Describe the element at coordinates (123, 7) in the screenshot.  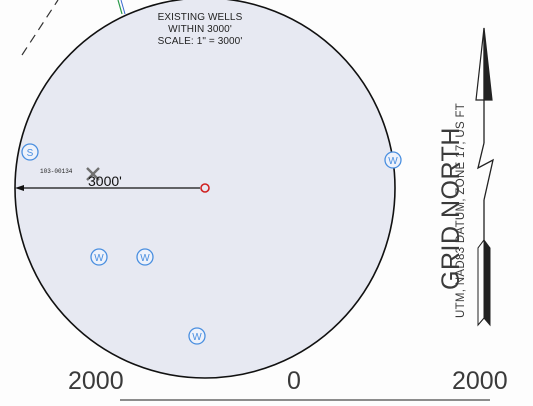
I see `road-trace-blue` at that location.